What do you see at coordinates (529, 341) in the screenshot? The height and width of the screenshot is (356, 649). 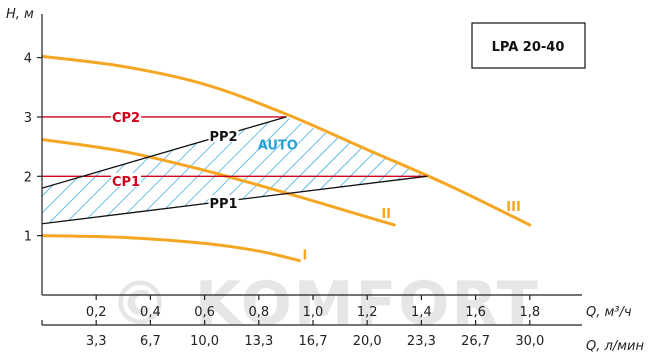 I see `x-tick-label-lmin: 30,0` at bounding box center [529, 341].